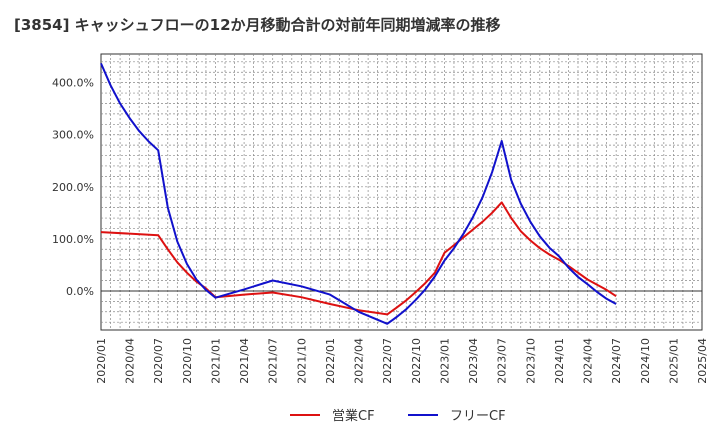  I want to click on y-tick-label: 100.0%, so click(73, 239).